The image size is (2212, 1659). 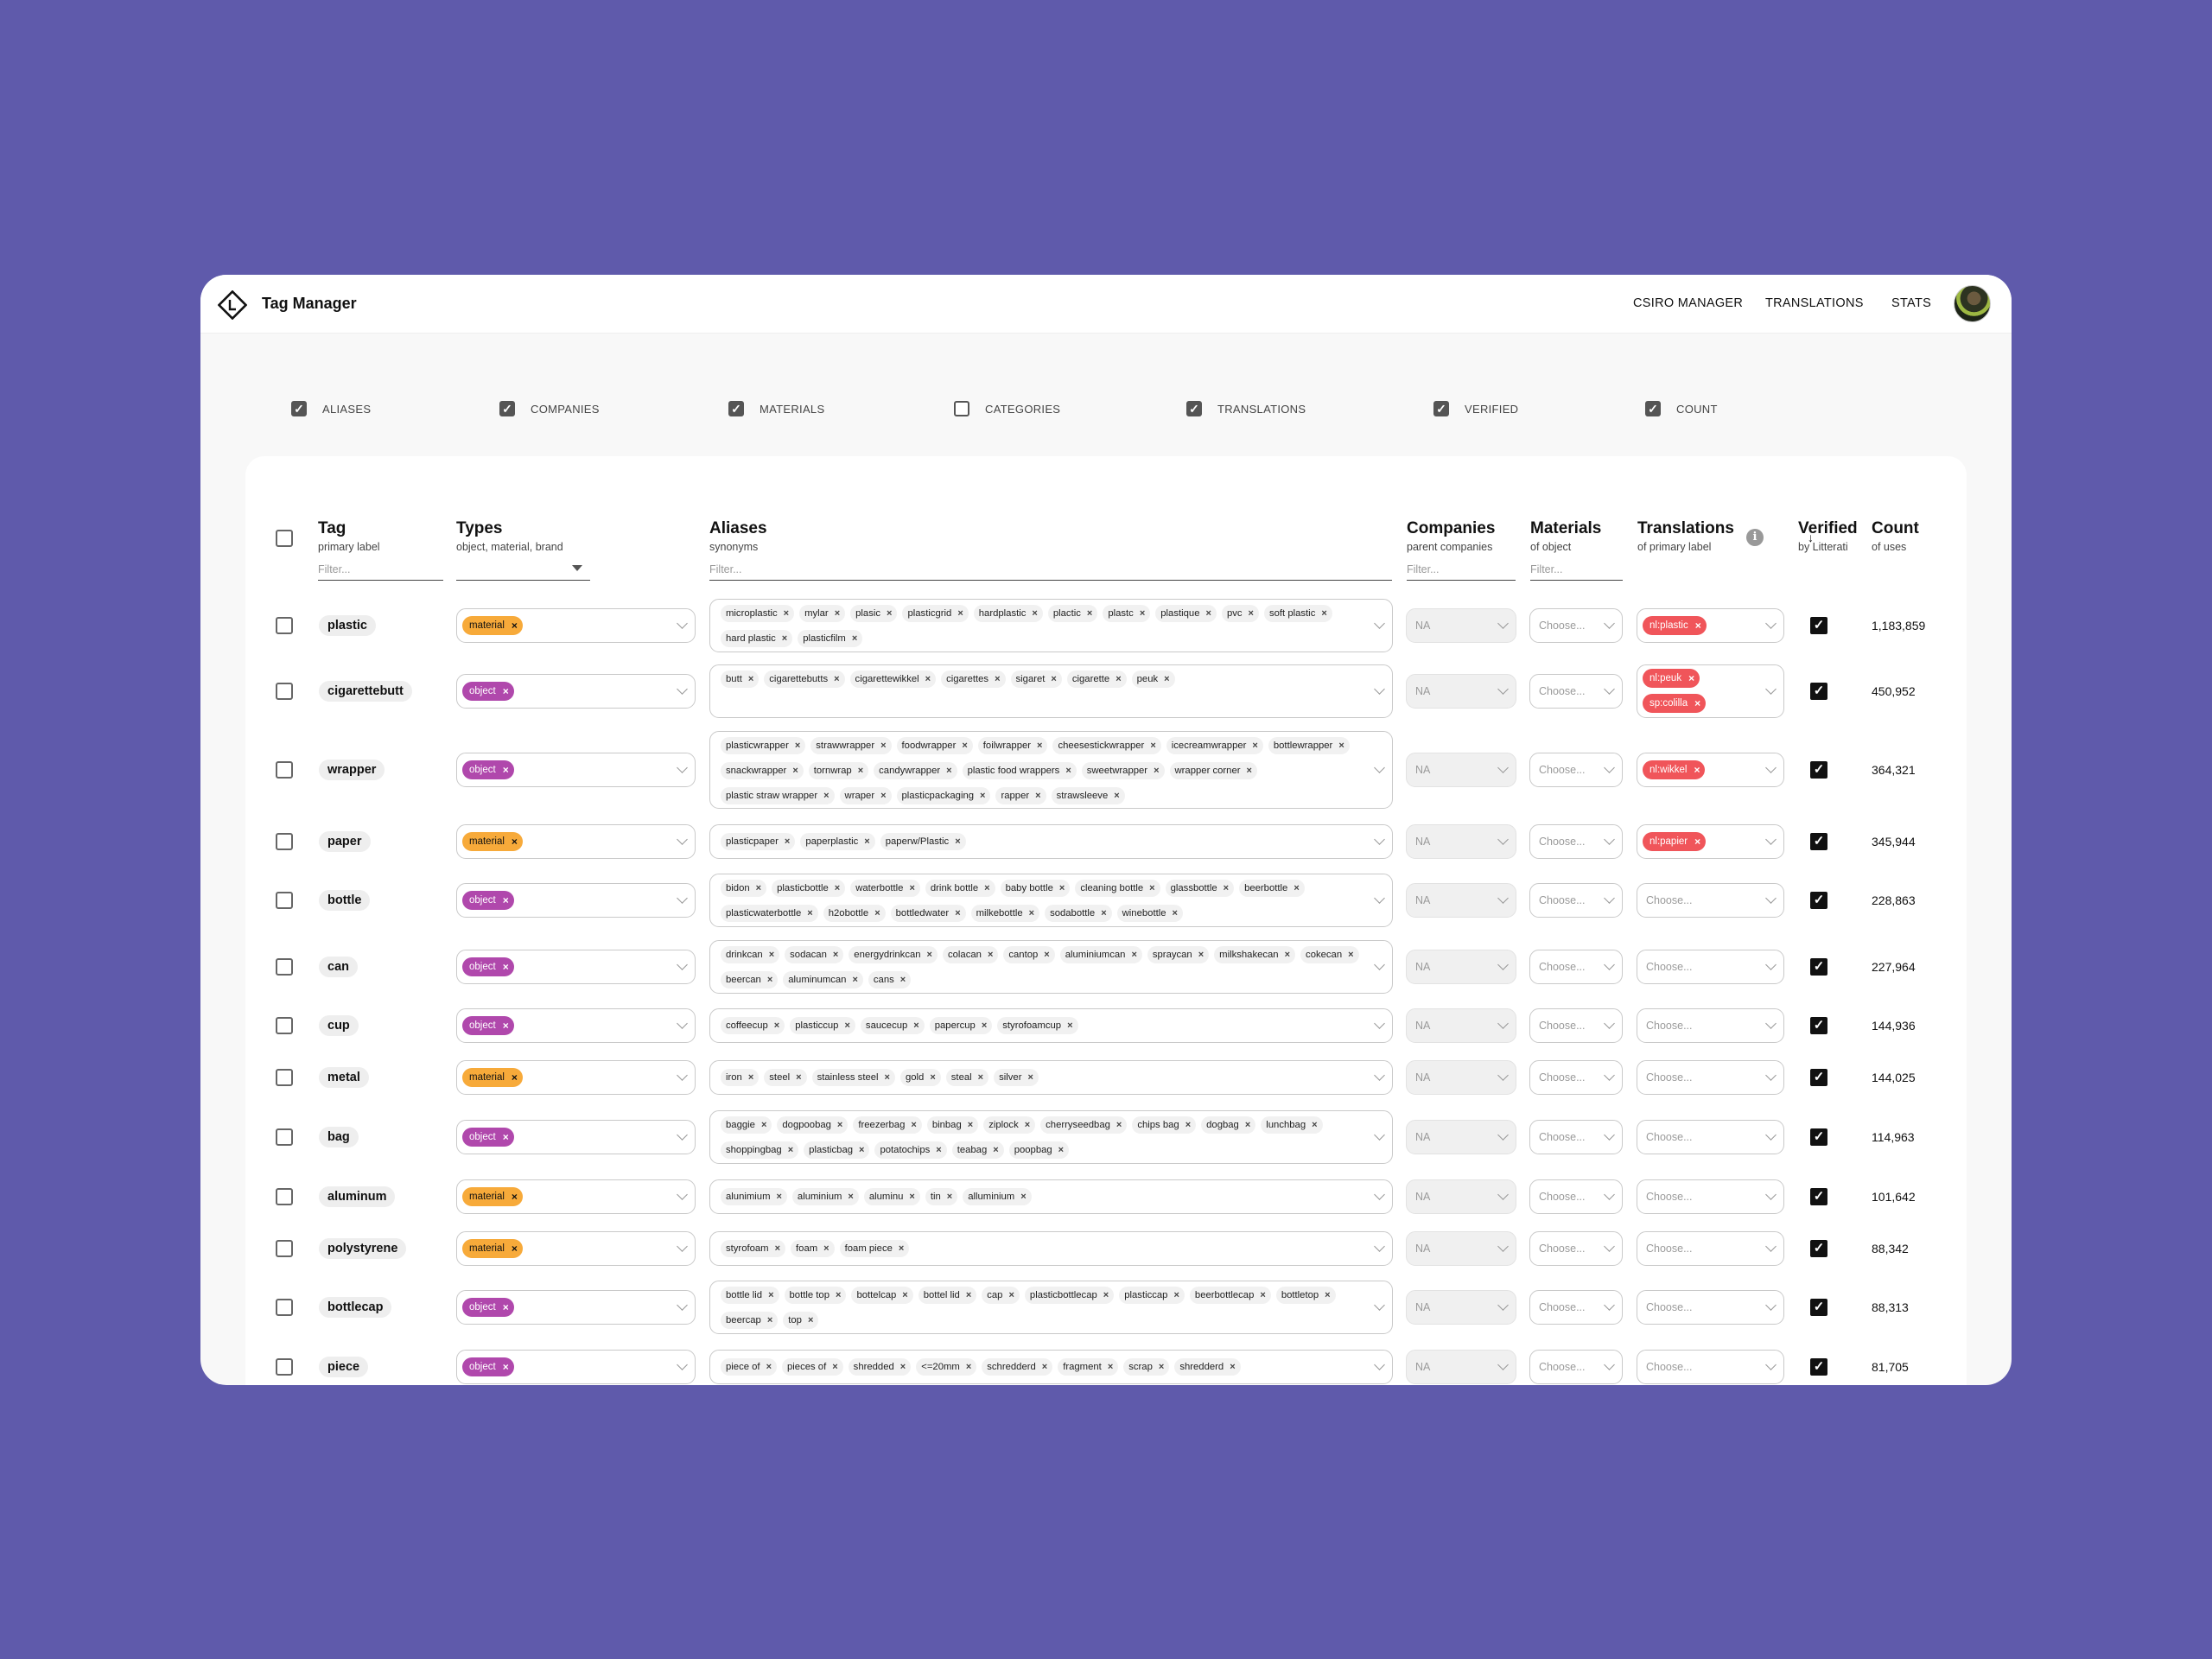 I want to click on translations-select: nl:peuk × sp:colilla ×, so click(x=1710, y=691).